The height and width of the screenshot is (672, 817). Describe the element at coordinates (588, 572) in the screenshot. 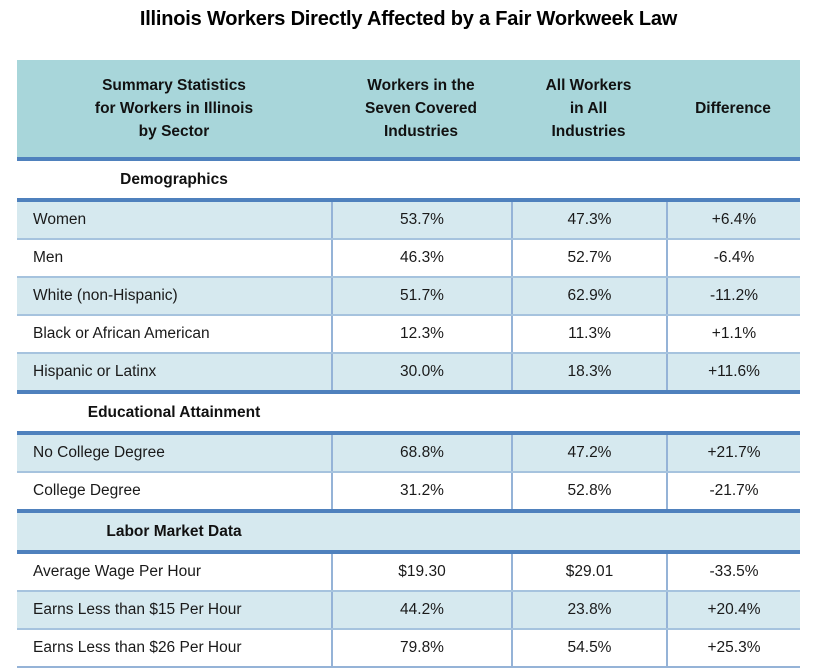

I see `all-industries-value: $29.01` at that location.